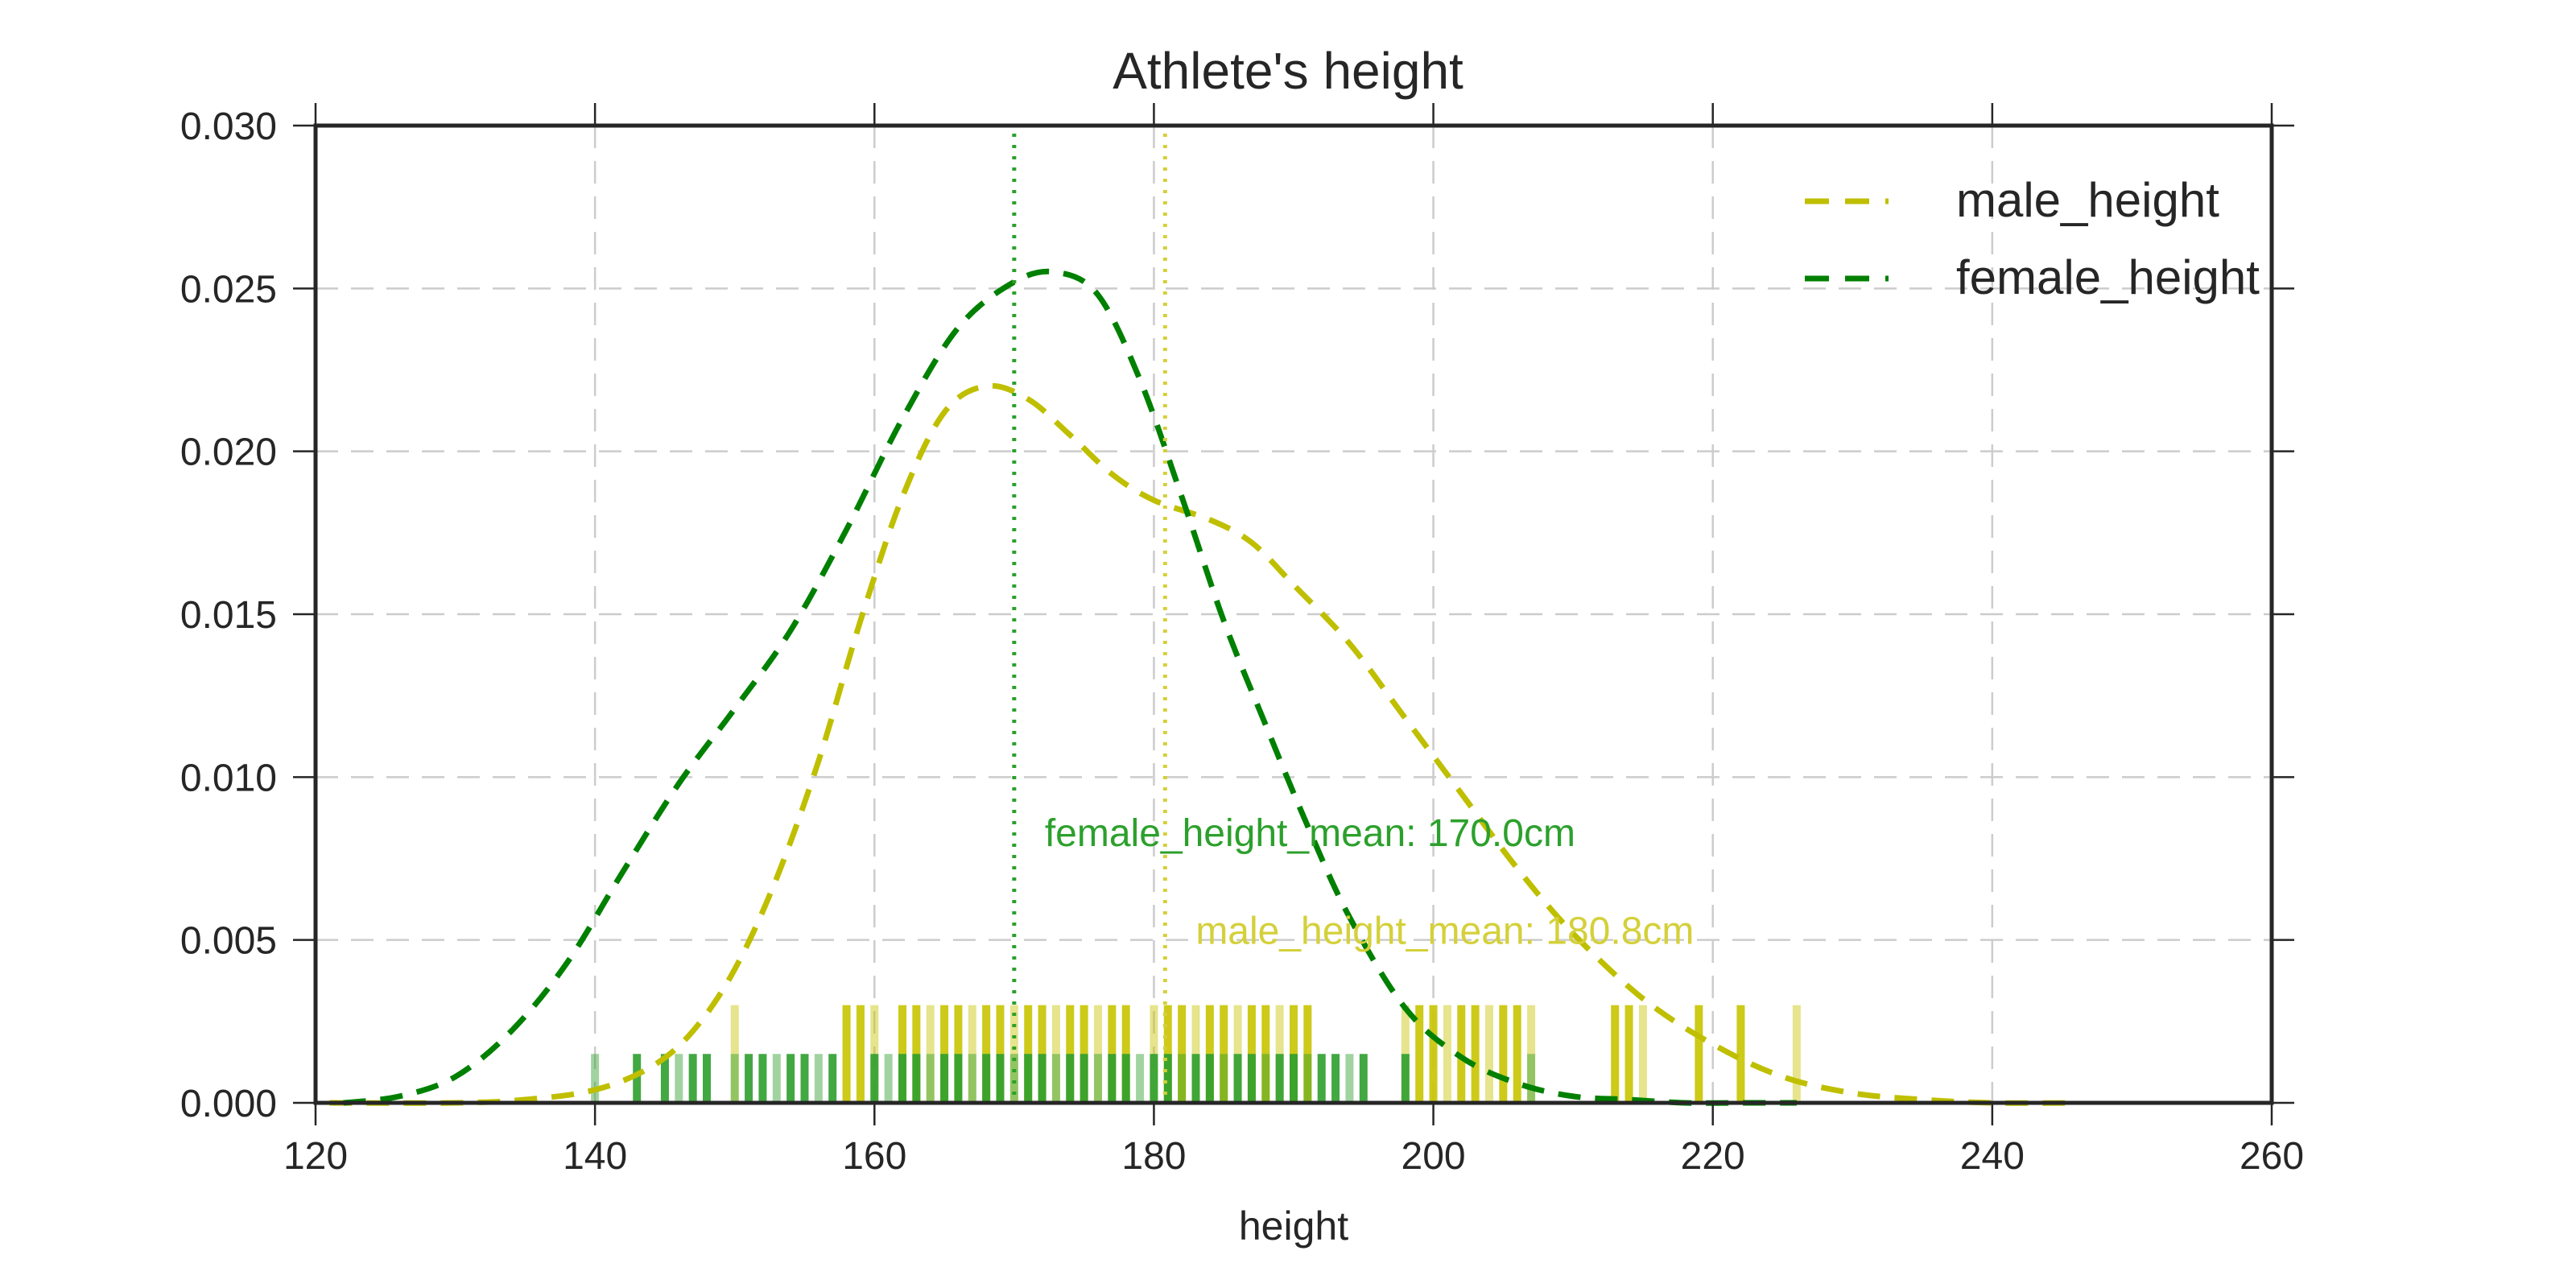  Describe the element at coordinates (1153, 1156) in the screenshot. I see `x-tick-label: 180` at that location.